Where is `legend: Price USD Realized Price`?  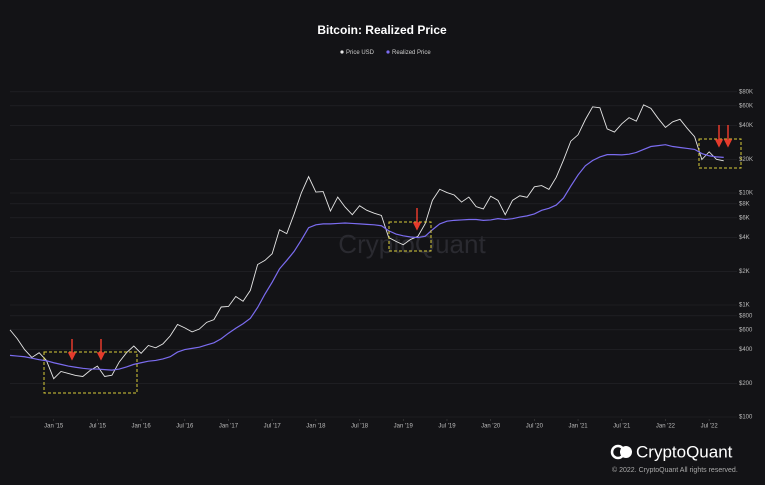
legend: Price USD Realized Price is located at coordinates (385, 53).